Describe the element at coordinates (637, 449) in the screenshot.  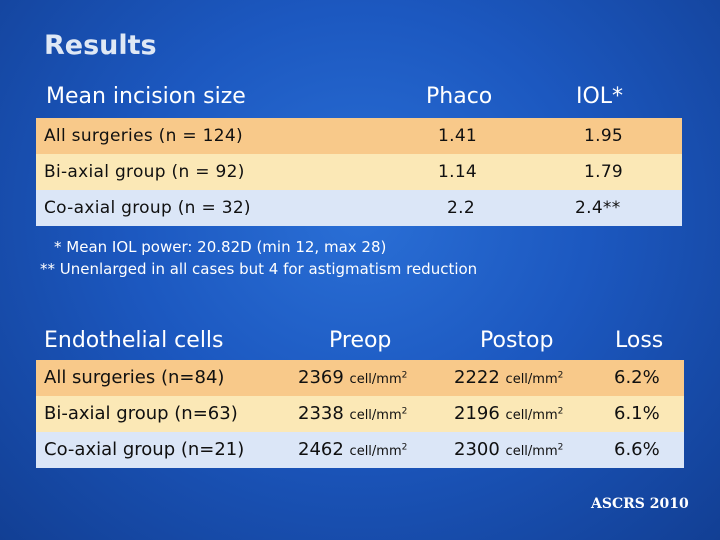
I see `loss-value: 6.6%` at that location.